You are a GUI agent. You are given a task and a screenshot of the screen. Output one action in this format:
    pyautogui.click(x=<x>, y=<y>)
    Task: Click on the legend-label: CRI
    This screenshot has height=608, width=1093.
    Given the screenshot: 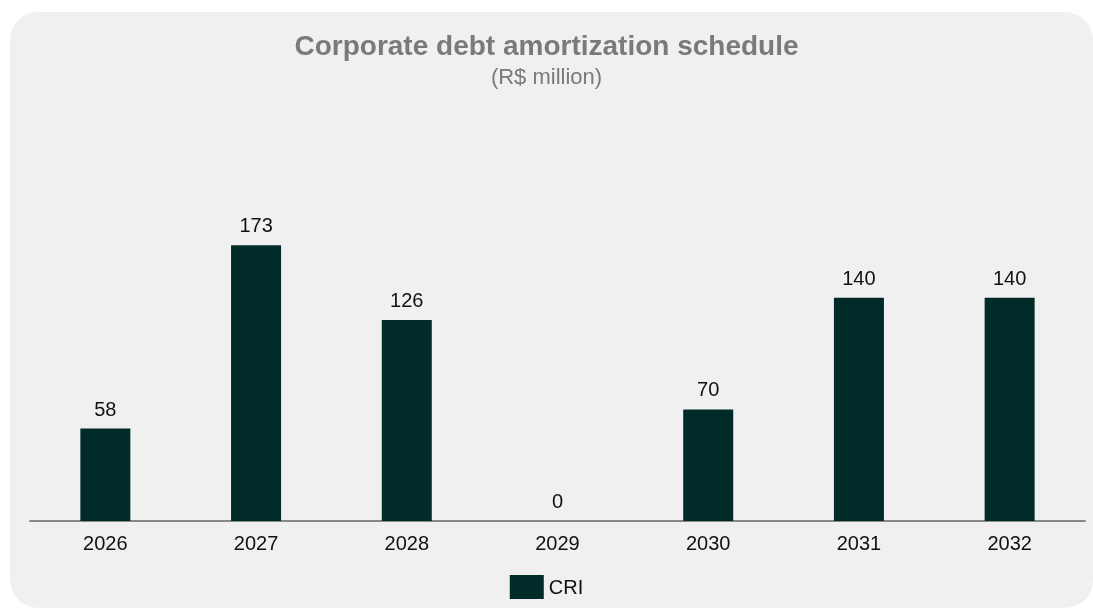 What is the action you would take?
    pyautogui.click(x=566, y=587)
    